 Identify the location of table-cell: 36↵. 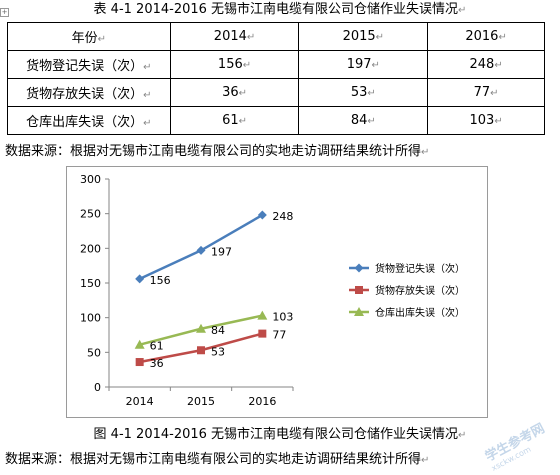
(234, 92).